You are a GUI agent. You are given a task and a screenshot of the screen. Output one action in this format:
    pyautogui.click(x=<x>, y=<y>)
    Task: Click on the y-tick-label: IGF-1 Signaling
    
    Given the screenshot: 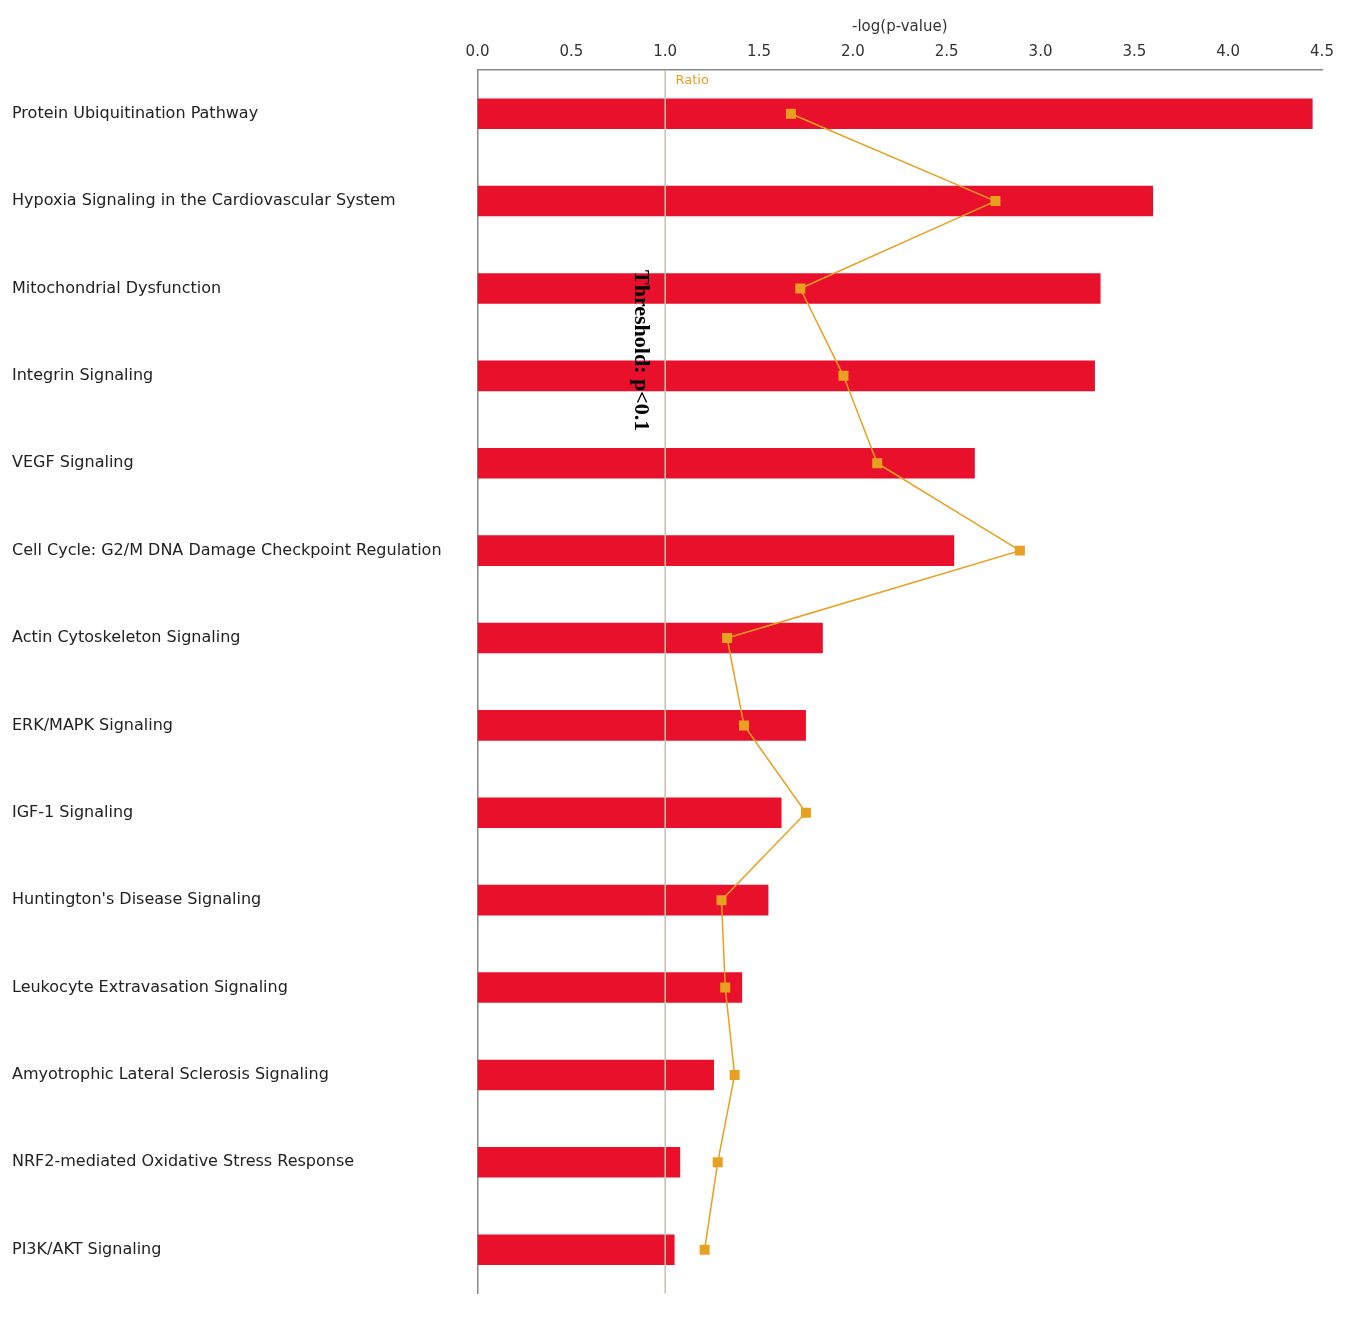 What is the action you would take?
    pyautogui.click(x=73, y=811)
    